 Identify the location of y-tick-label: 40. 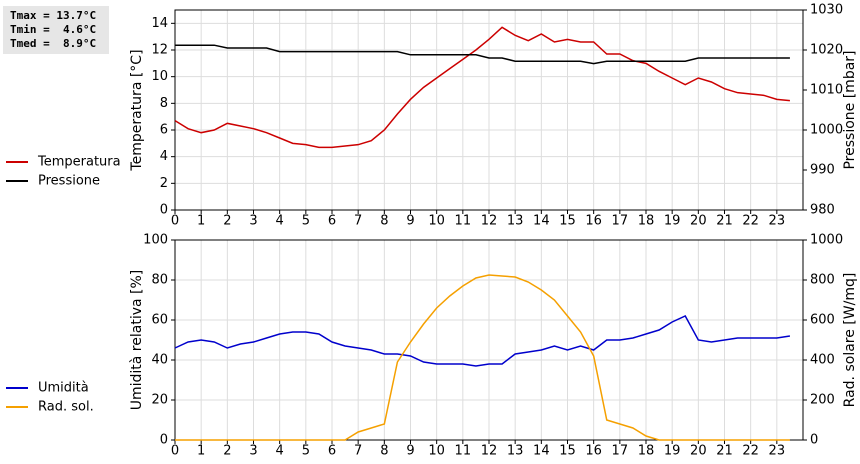
(159, 360).